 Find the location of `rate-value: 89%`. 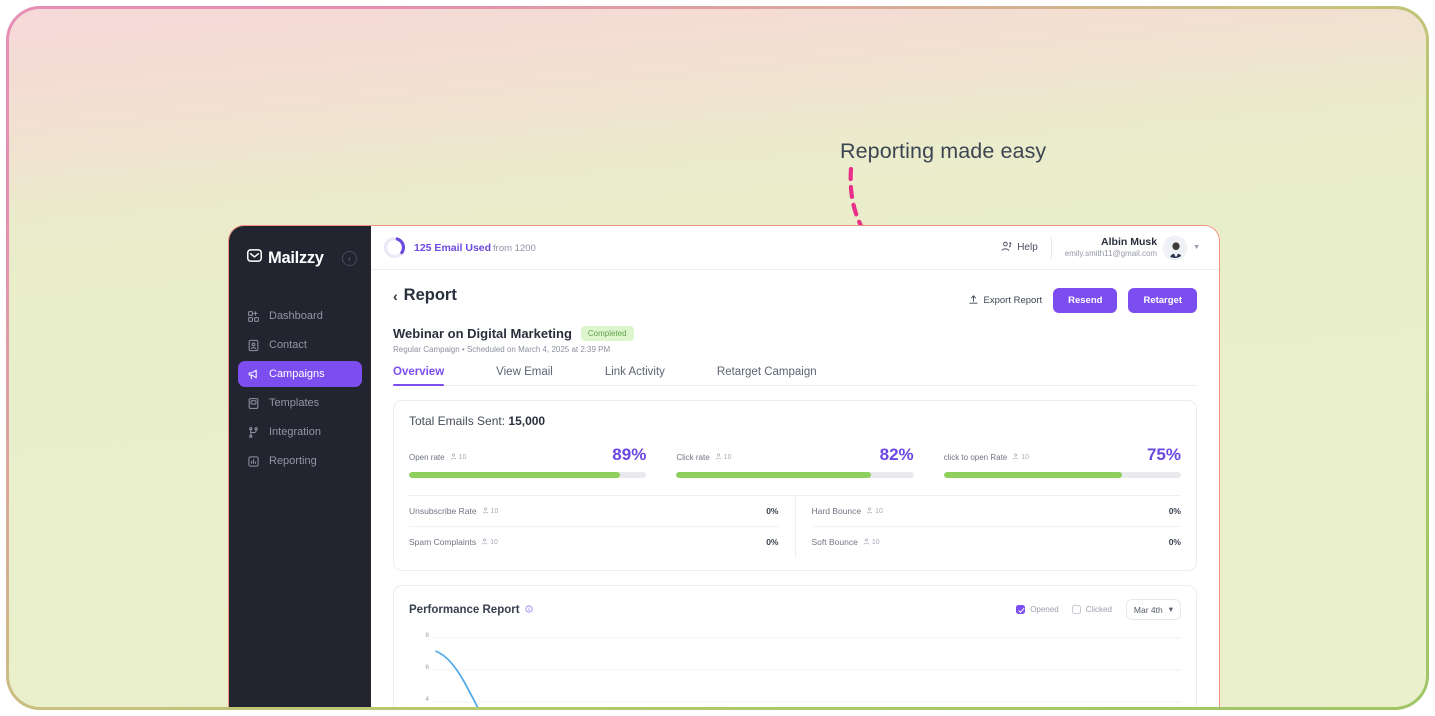

rate-value: 89% is located at coordinates (629, 454).